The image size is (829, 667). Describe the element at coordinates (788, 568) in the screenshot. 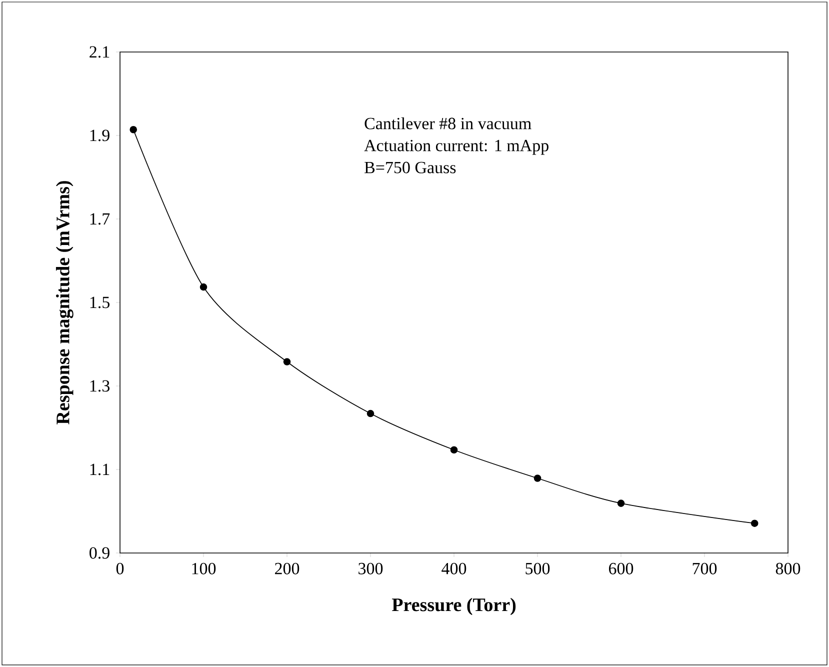

I see `x-tick-label: 800` at that location.